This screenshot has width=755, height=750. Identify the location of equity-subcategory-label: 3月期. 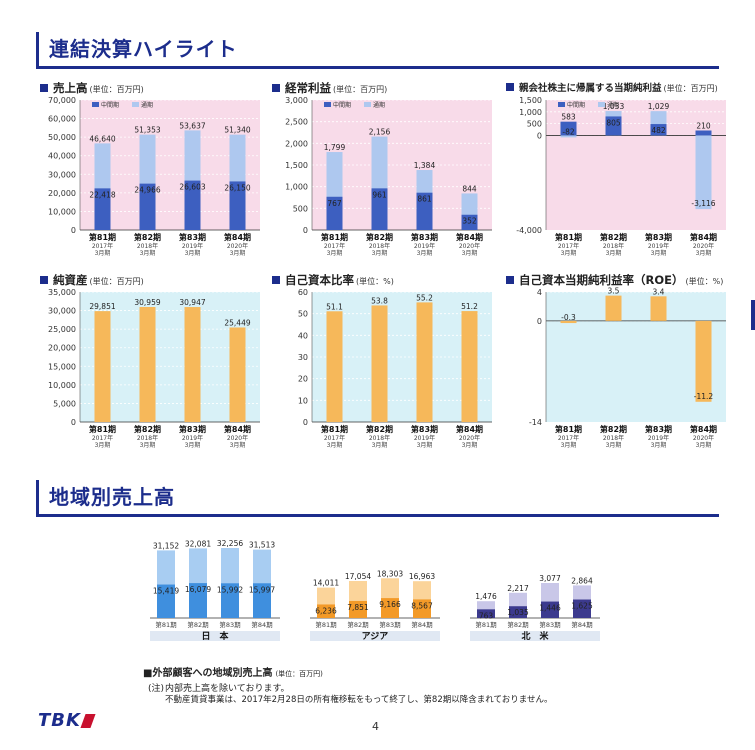
(238, 445).